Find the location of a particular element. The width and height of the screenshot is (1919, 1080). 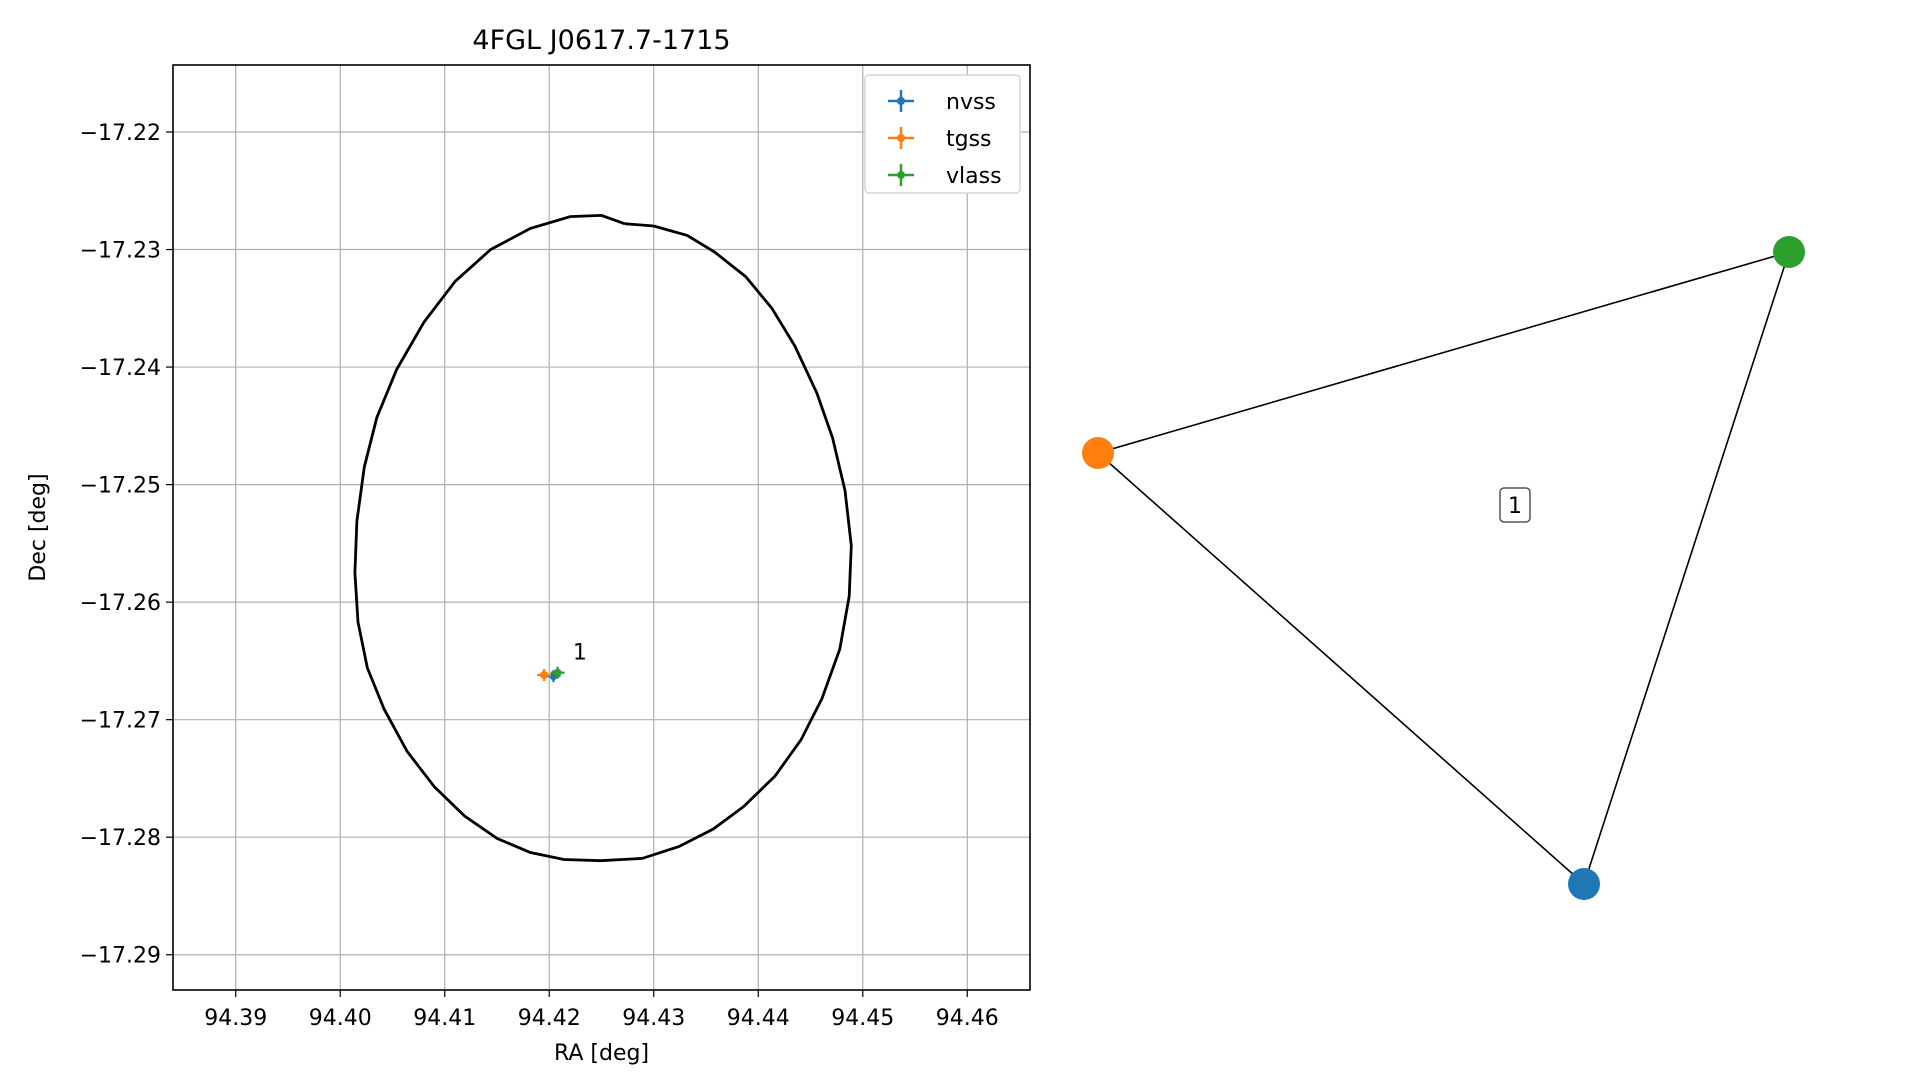

y-tick-label: −17.26 is located at coordinates (120, 603).